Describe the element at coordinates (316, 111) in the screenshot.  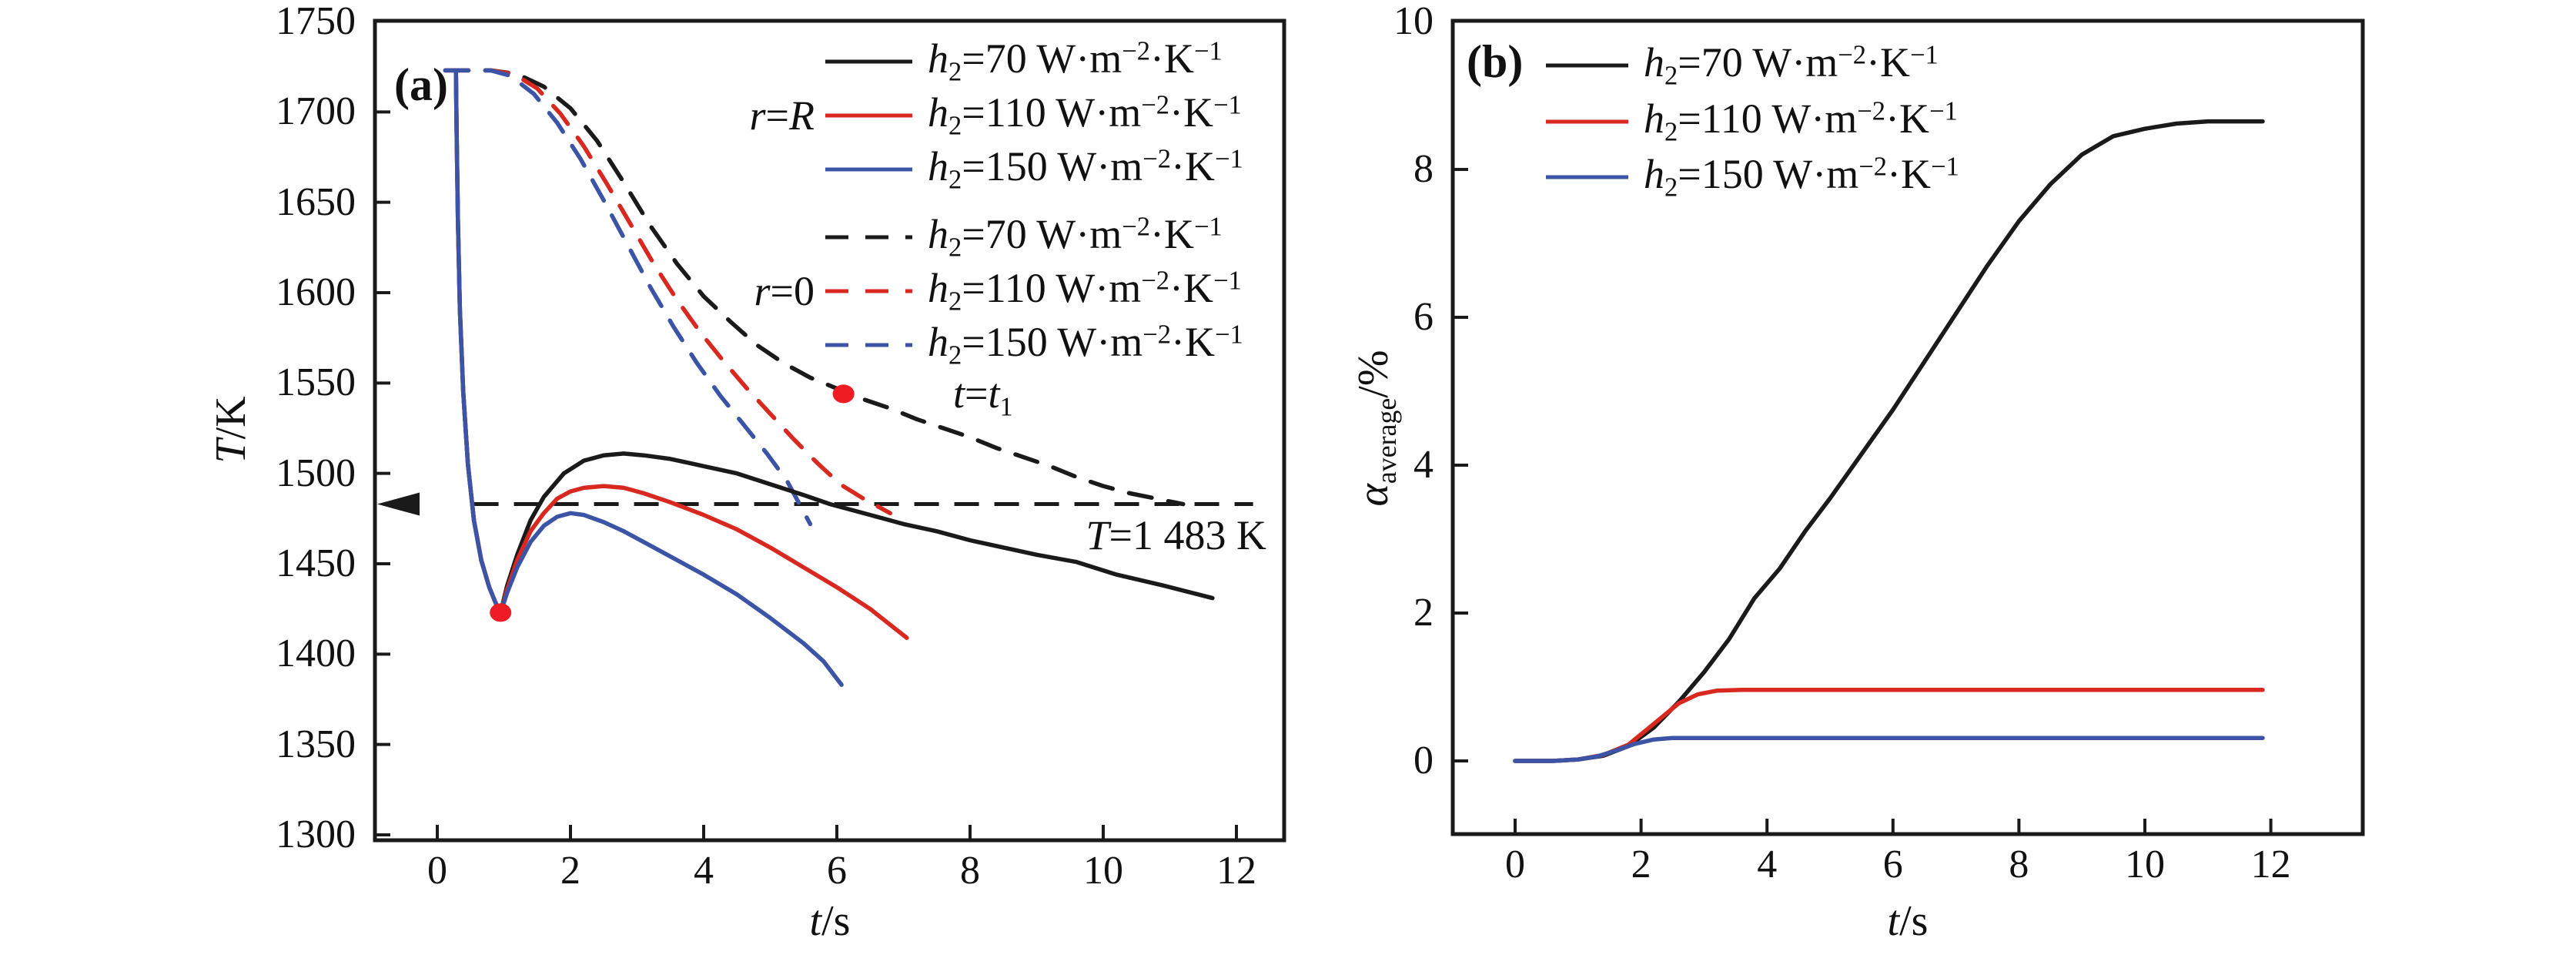
I see `y-tick-label: 1700` at that location.